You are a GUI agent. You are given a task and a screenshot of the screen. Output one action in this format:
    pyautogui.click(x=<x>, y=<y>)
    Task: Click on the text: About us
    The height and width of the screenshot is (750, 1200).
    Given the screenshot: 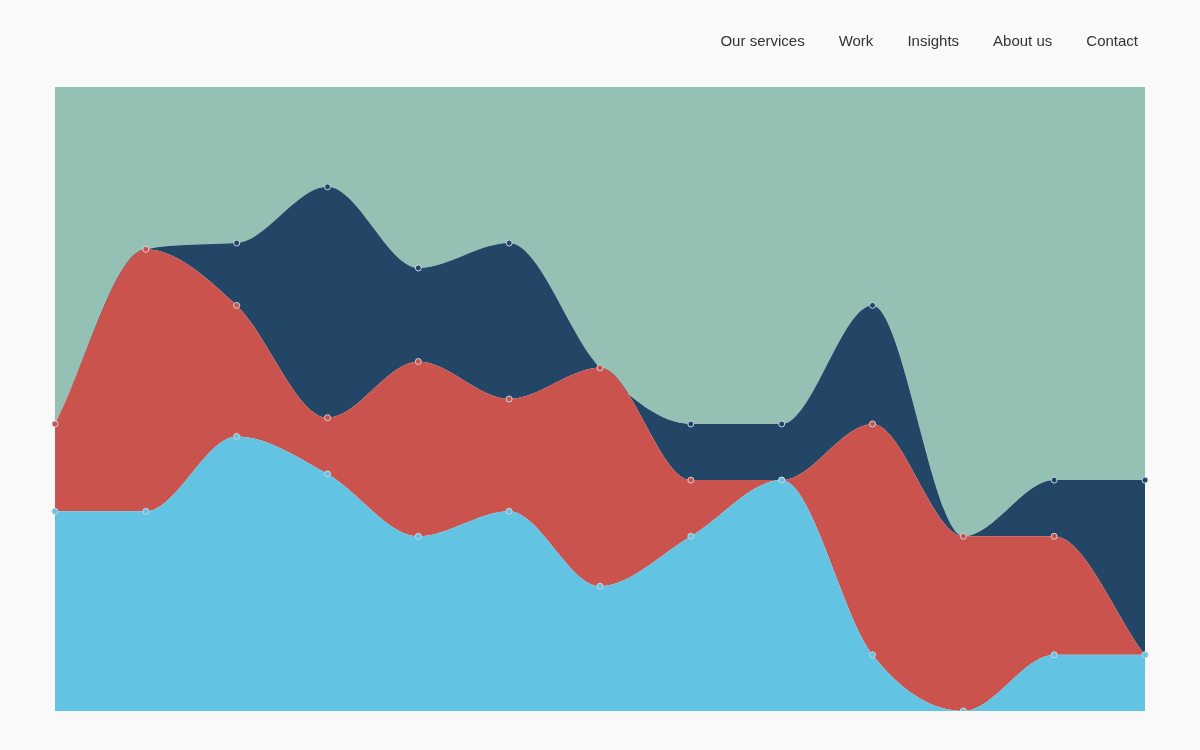 What is the action you would take?
    pyautogui.click(x=1023, y=40)
    